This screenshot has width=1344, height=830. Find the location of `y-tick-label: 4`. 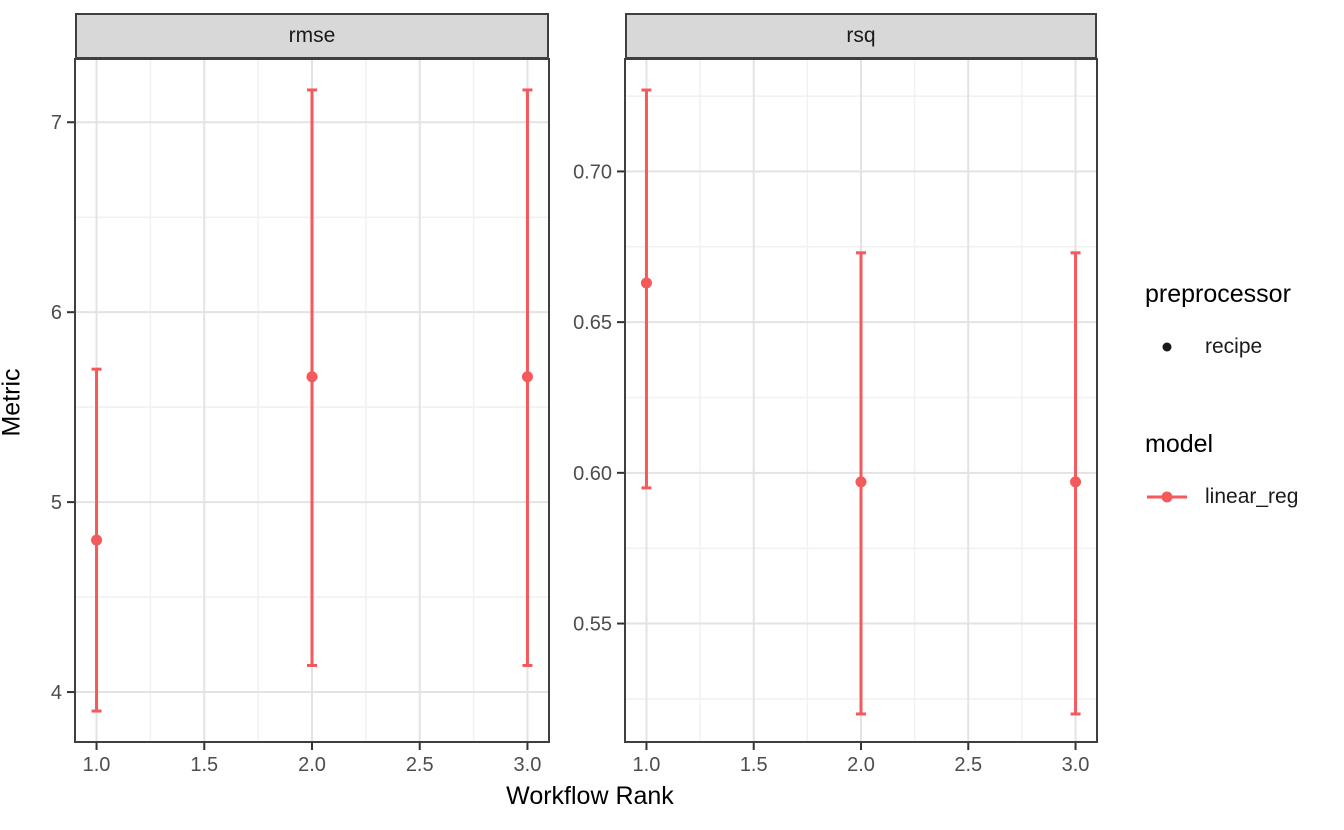

y-tick-label: 4 is located at coordinates (56, 693).